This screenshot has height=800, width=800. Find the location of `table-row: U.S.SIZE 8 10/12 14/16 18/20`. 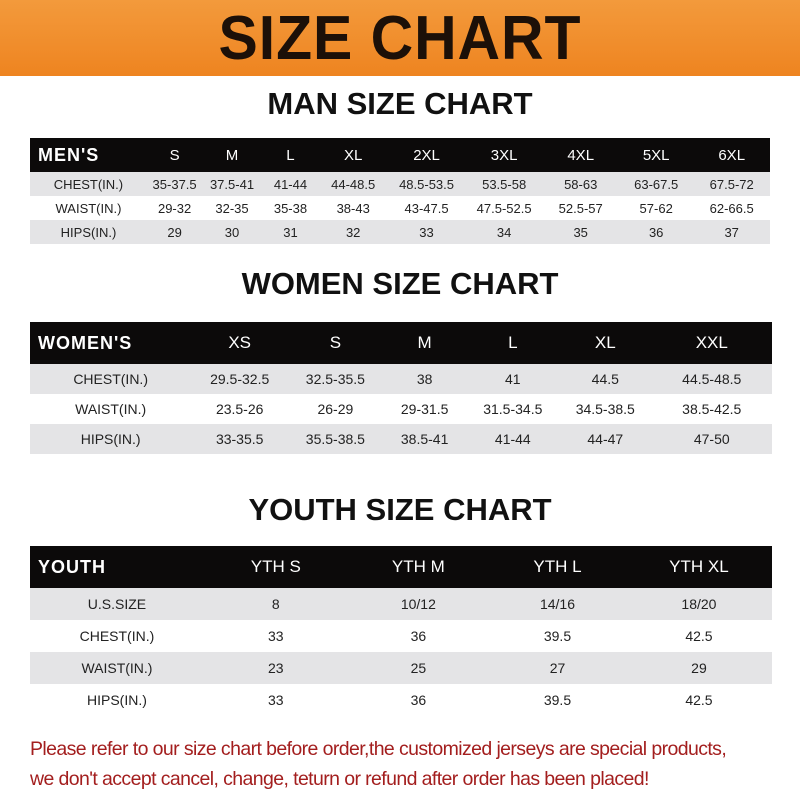

table-row: U.S.SIZE 8 10/12 14/16 18/20 is located at coordinates (401, 604).